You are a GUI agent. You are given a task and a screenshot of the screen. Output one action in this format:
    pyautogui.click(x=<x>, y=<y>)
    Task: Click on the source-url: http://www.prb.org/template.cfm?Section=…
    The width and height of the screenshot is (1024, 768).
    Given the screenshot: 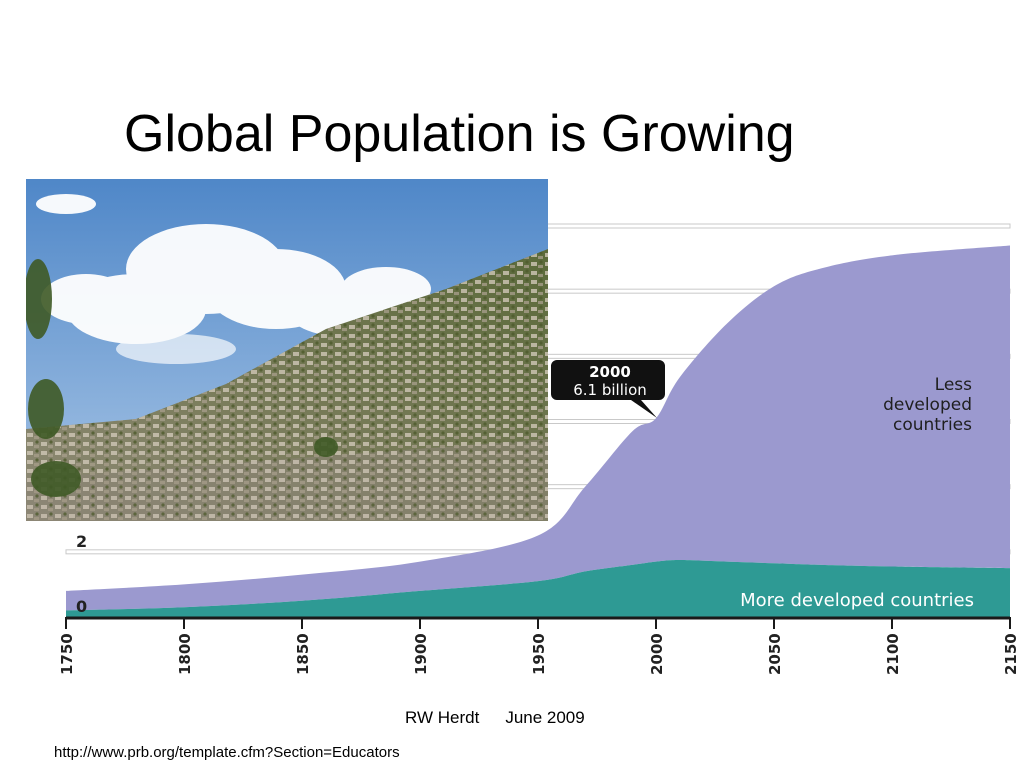 What is the action you would take?
    pyautogui.click(x=227, y=752)
    